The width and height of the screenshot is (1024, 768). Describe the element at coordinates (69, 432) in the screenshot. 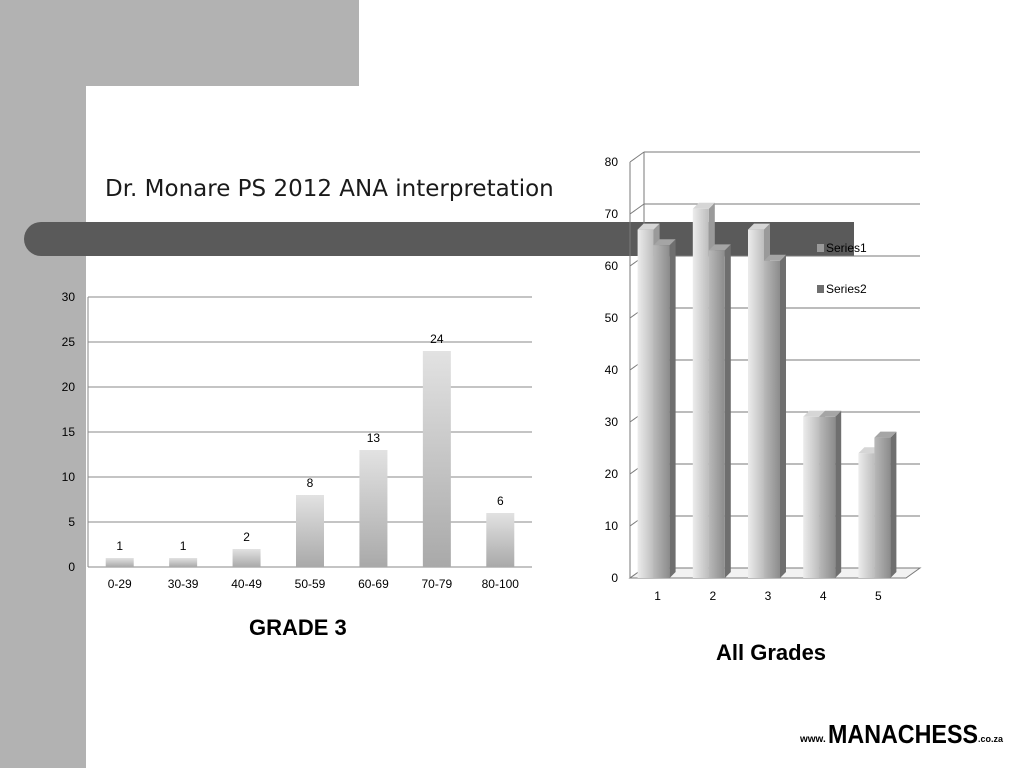

I see `y-tick-label: 15` at that location.